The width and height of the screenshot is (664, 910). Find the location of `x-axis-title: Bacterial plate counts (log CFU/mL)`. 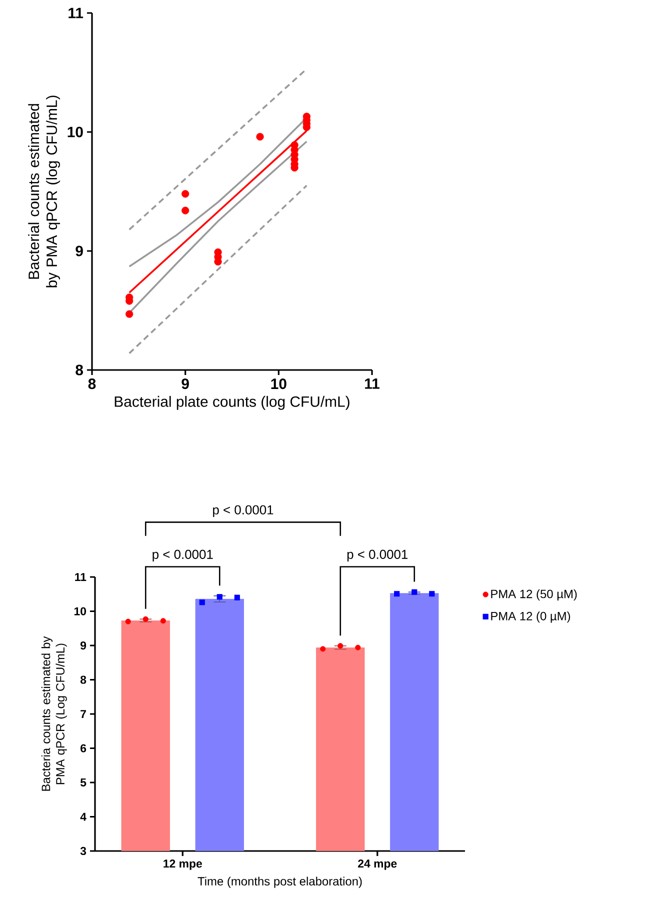

x-axis-title: Bacterial plate counts (log CFU/mL) is located at coordinates (232, 403).